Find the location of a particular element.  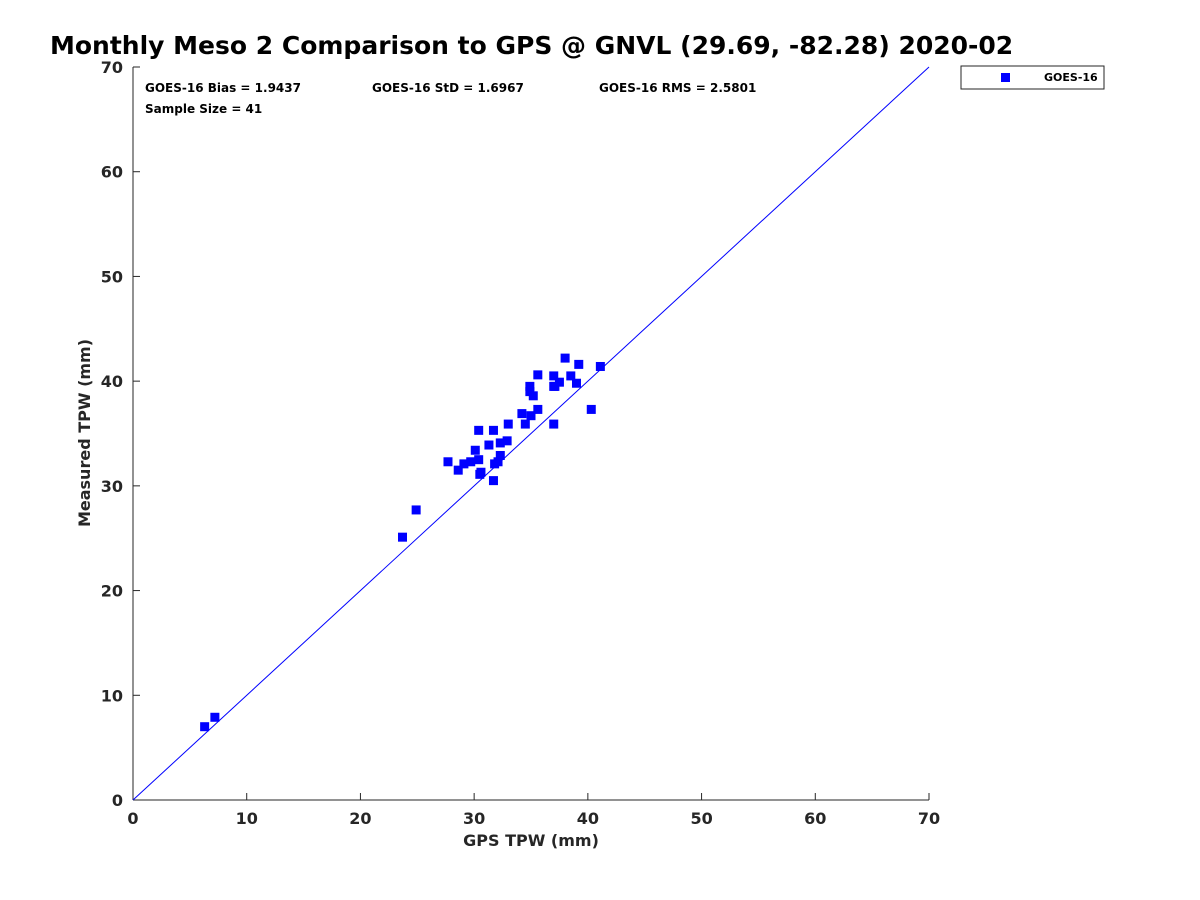

y-tick-label: 70 is located at coordinates (112, 67).